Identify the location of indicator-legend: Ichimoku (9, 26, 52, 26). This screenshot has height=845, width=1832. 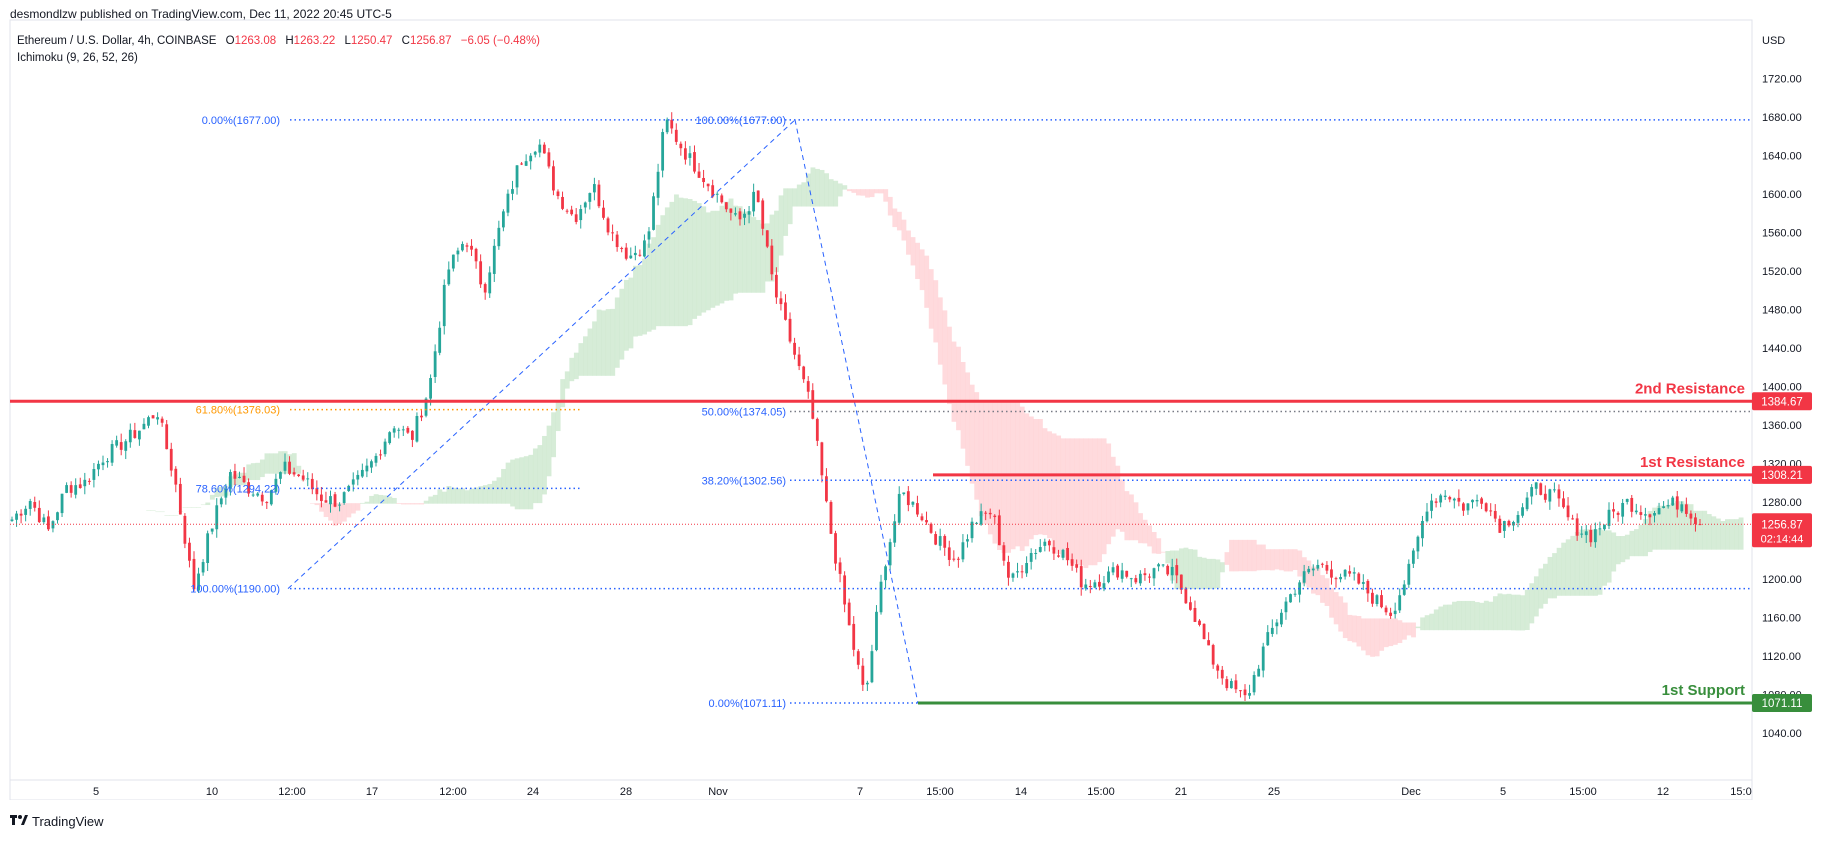
(77, 58).